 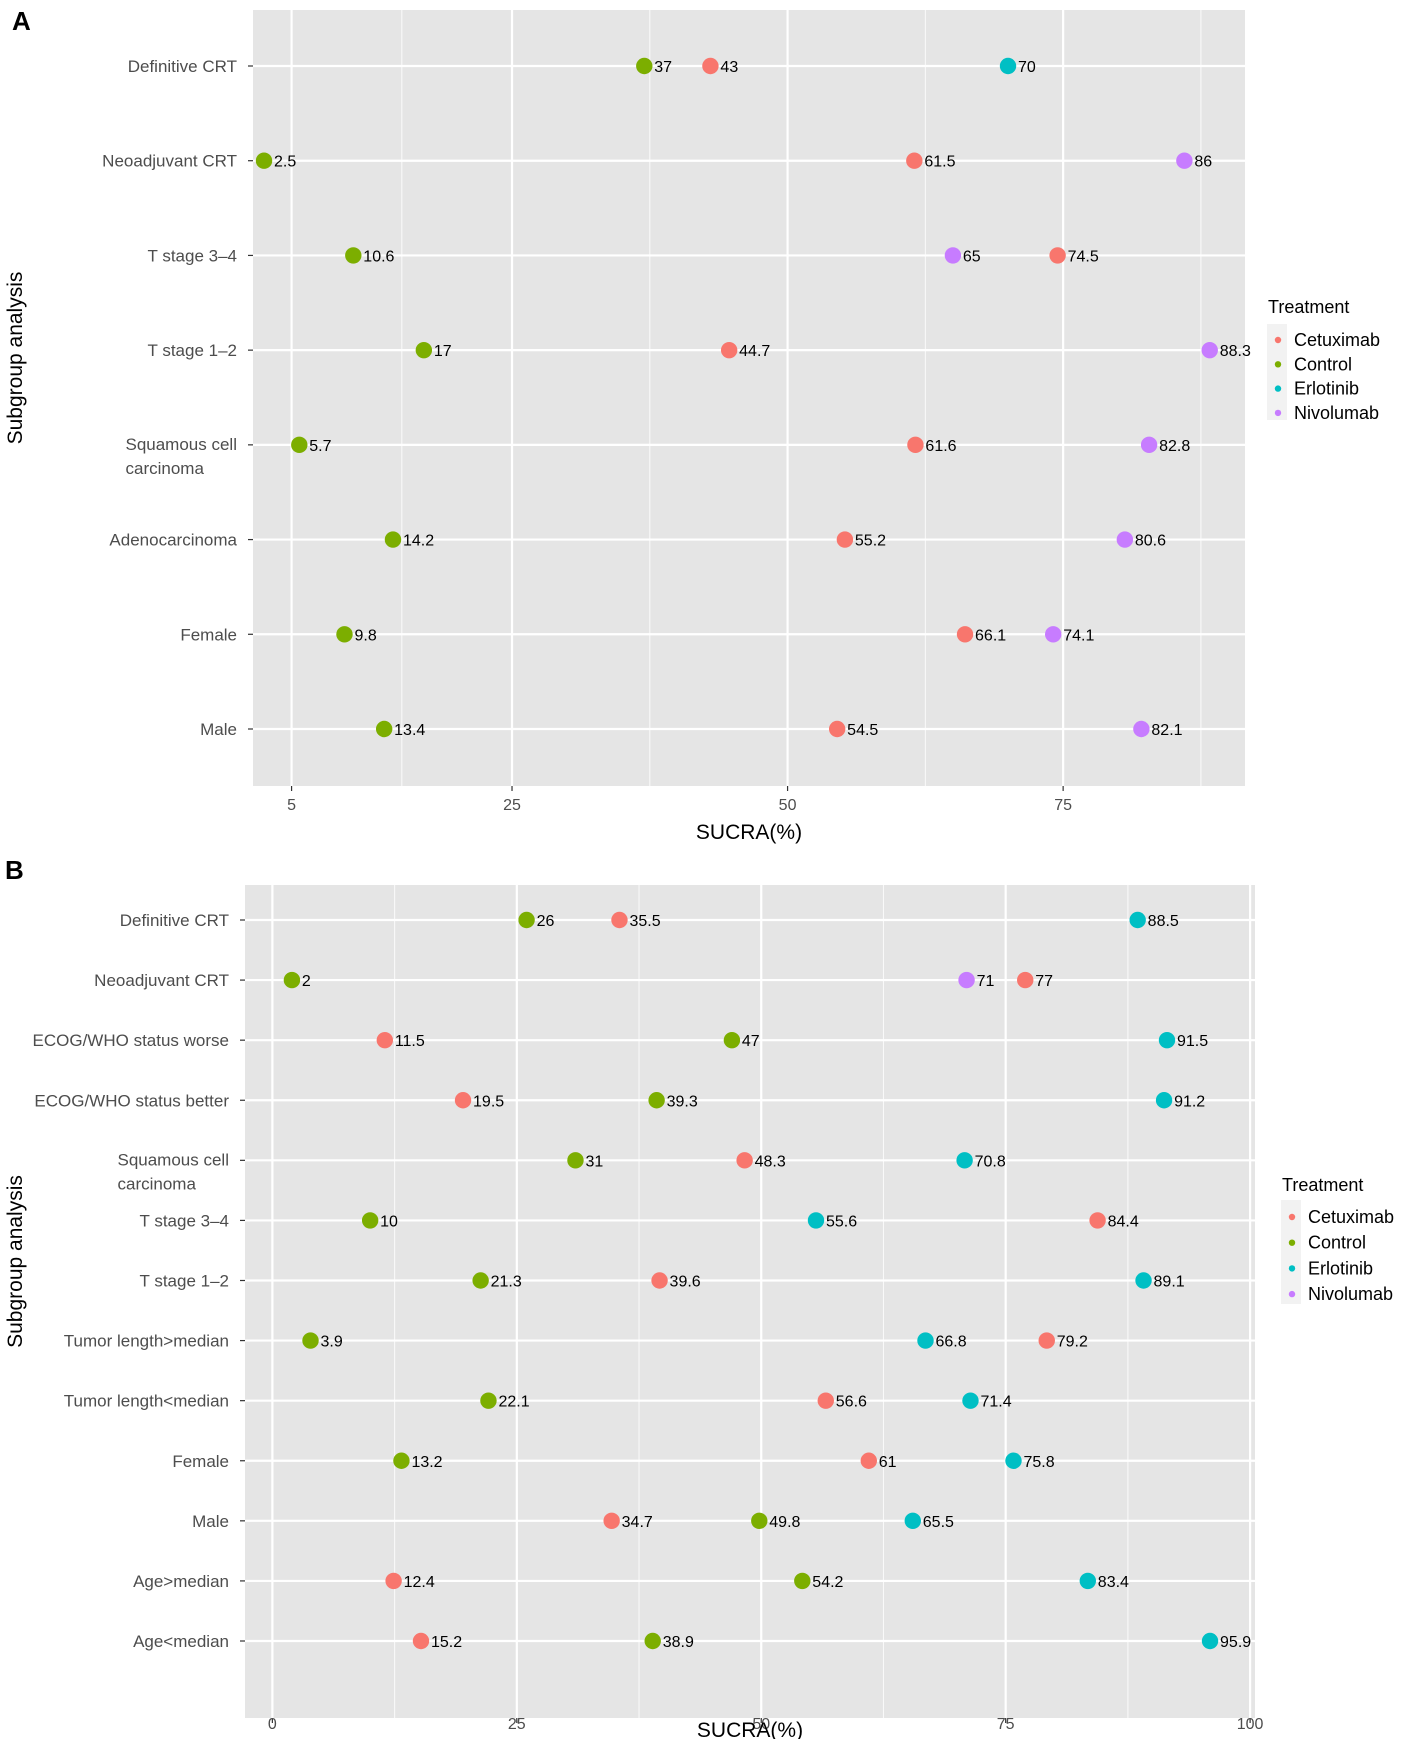 I want to click on data-label: 70, so click(x=1027, y=67).